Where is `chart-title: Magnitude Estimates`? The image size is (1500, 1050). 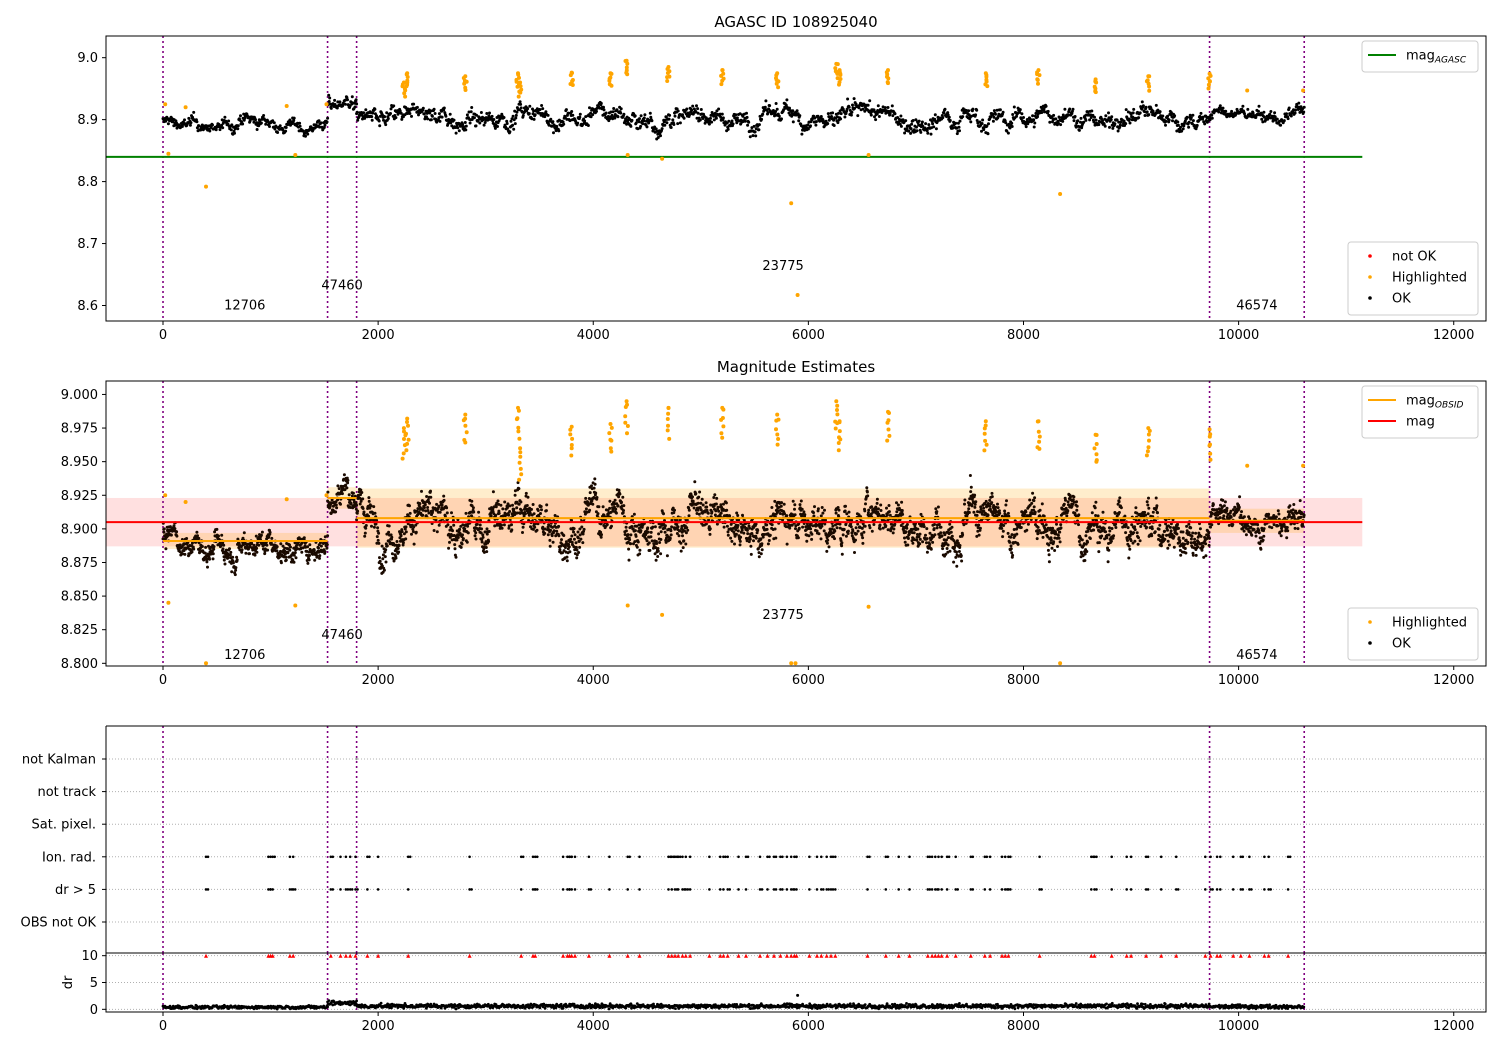 chart-title: Magnitude Estimates is located at coordinates (796, 367).